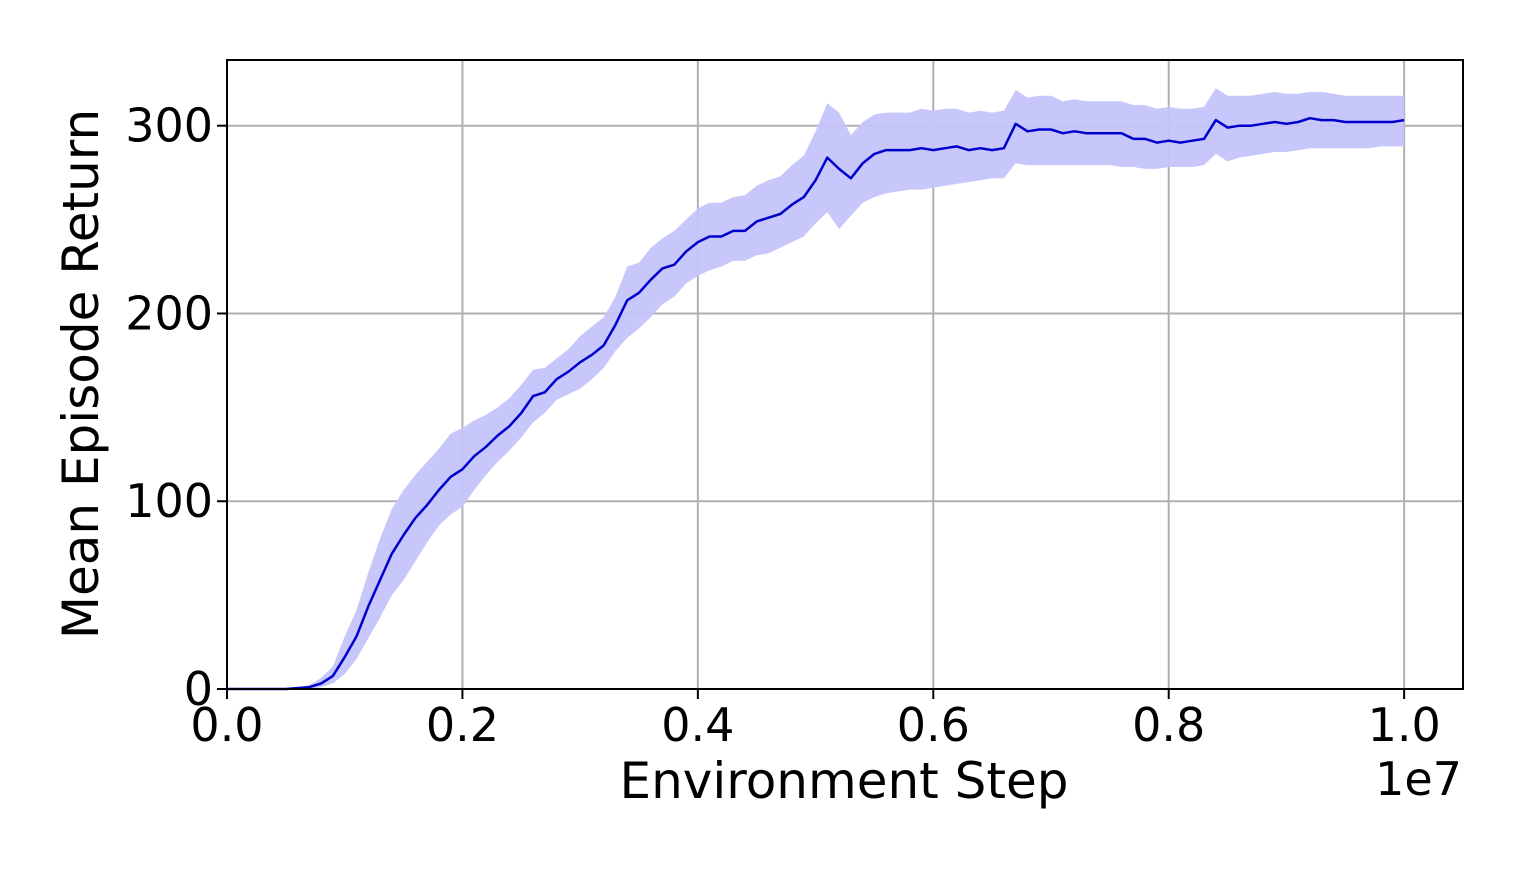 Image resolution: width=1522 pixels, height=875 pixels. What do you see at coordinates (462, 725) in the screenshot?
I see `x-tick-label-1: 0.2` at bounding box center [462, 725].